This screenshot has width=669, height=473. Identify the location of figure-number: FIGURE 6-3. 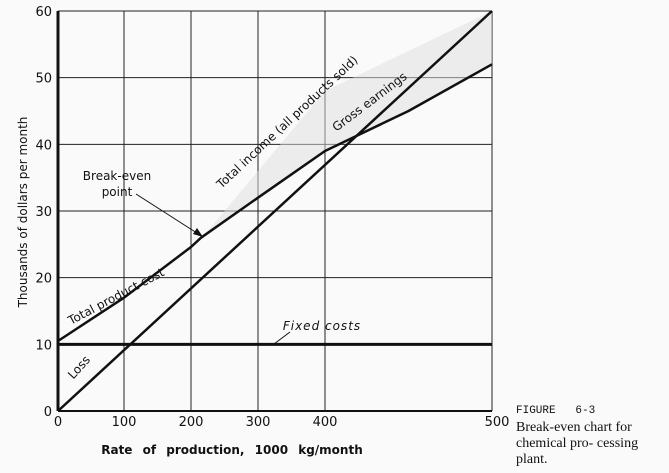
(556, 411).